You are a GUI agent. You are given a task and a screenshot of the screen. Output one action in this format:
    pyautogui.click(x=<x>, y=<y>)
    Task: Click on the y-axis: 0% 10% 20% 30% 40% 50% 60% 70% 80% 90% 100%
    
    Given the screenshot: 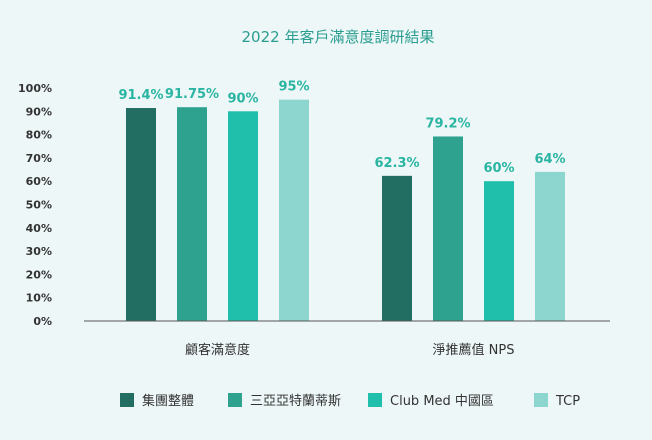 What is the action you would take?
    pyautogui.click(x=35, y=205)
    